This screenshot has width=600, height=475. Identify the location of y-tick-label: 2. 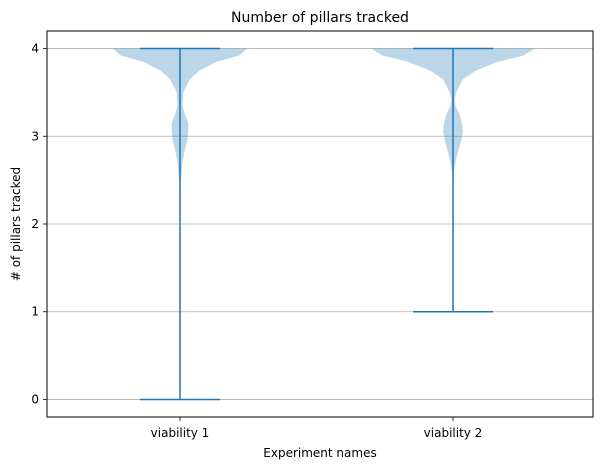
(35, 224).